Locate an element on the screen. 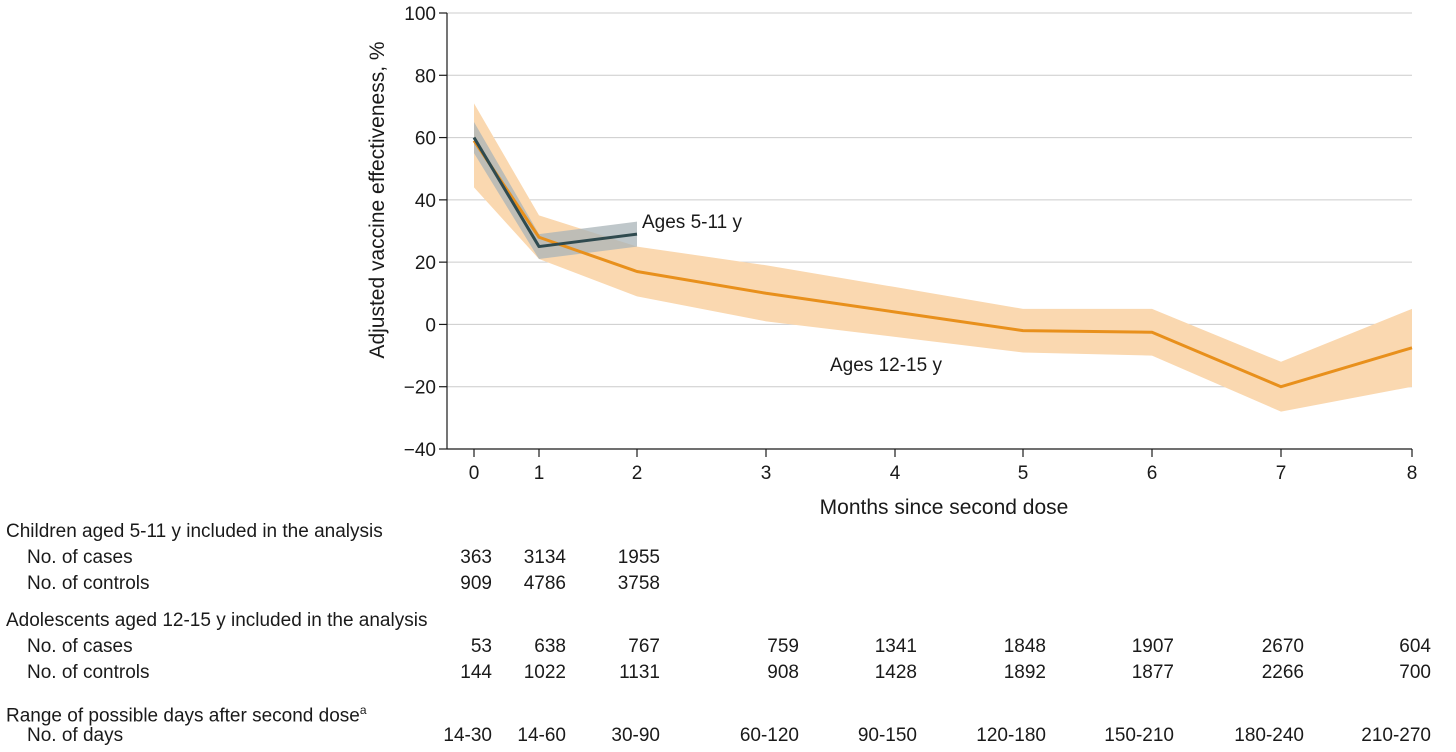 The height and width of the screenshot is (752, 1456). series-labels: Ages 5-11 y Ages 12-15 y is located at coordinates (792, 294).